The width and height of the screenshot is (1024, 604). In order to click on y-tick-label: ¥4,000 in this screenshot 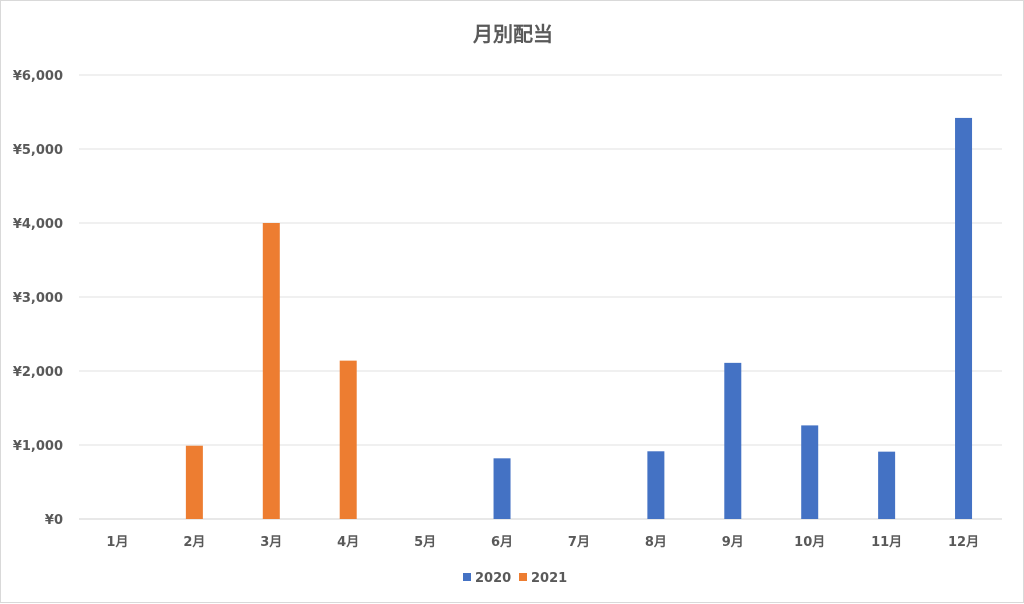, I will do `click(38, 224)`.